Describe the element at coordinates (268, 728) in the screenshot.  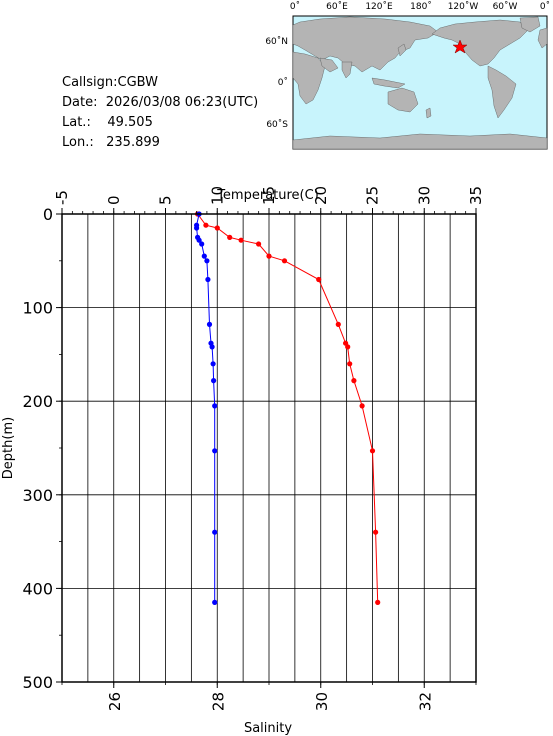
I see `bottom-axis-label: Salinity` at that location.